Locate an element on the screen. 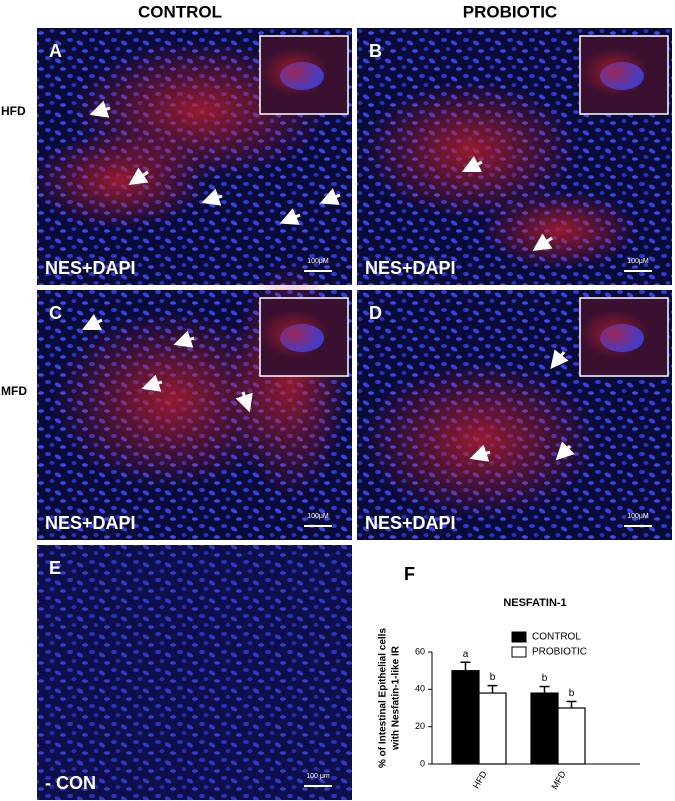 The width and height of the screenshot is (675, 801). column-header: PROBIOTIC is located at coordinates (510, 11).